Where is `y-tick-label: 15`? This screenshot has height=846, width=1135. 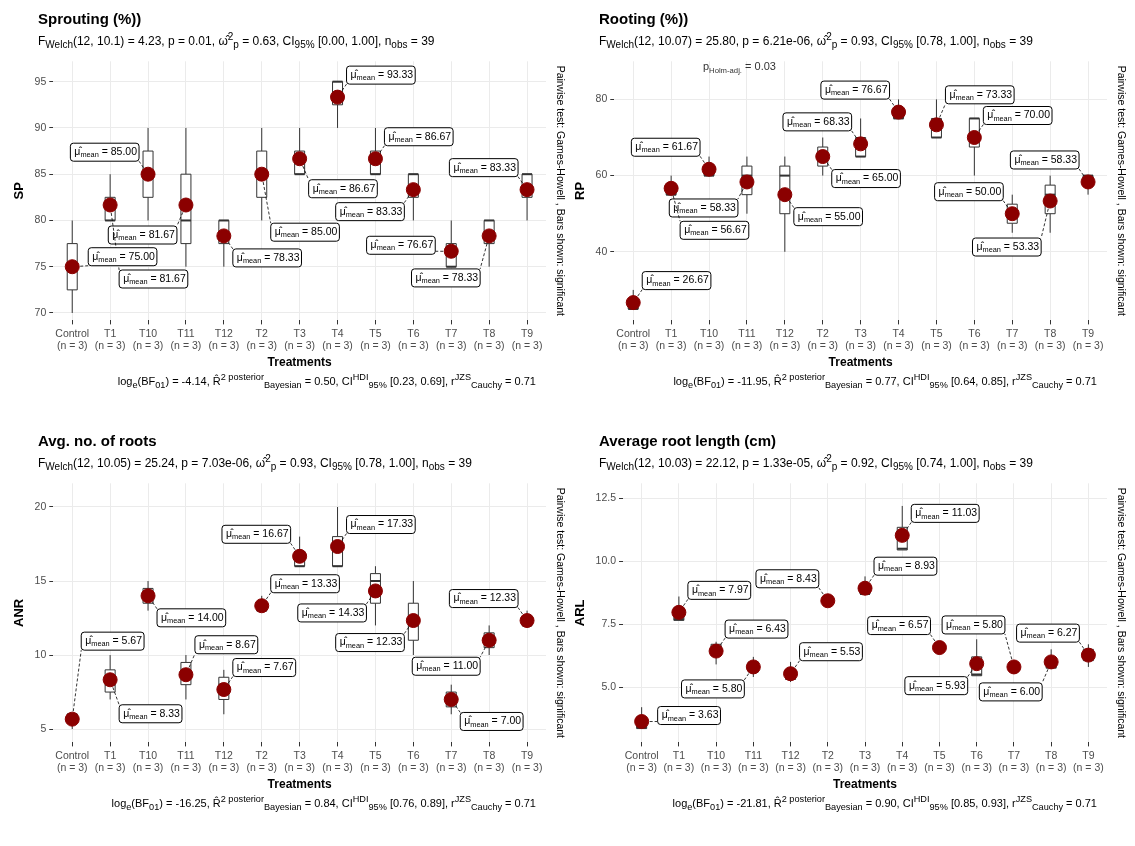 y-tick-label: 15 is located at coordinates (40, 580).